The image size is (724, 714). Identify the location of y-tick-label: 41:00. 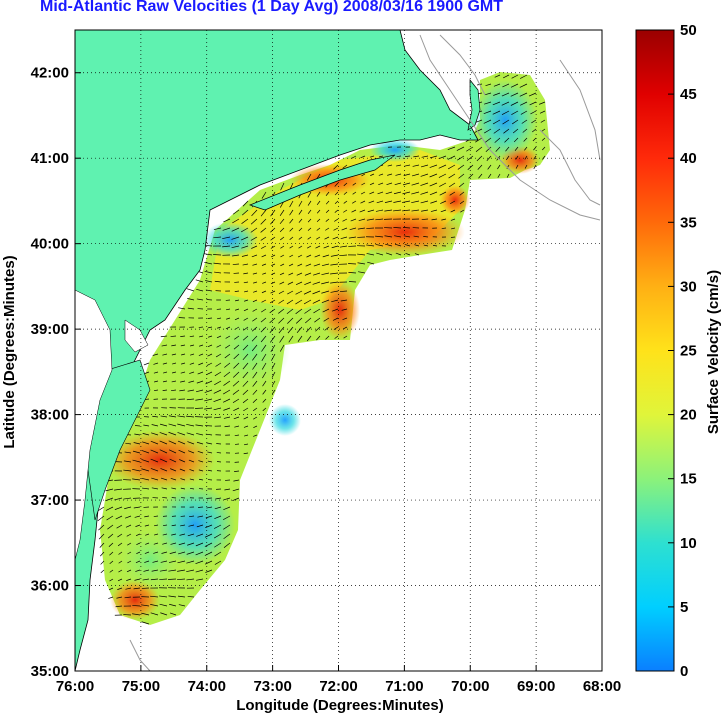
(50, 158).